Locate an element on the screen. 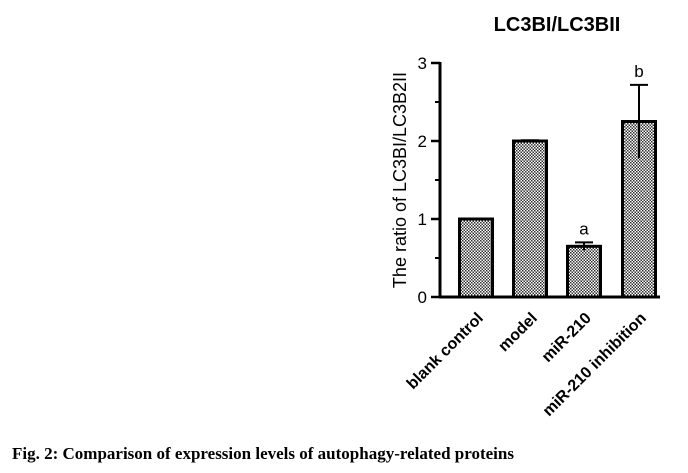 This screenshot has height=473, width=688. x-tick-label: miR-210 is located at coordinates (567, 338).